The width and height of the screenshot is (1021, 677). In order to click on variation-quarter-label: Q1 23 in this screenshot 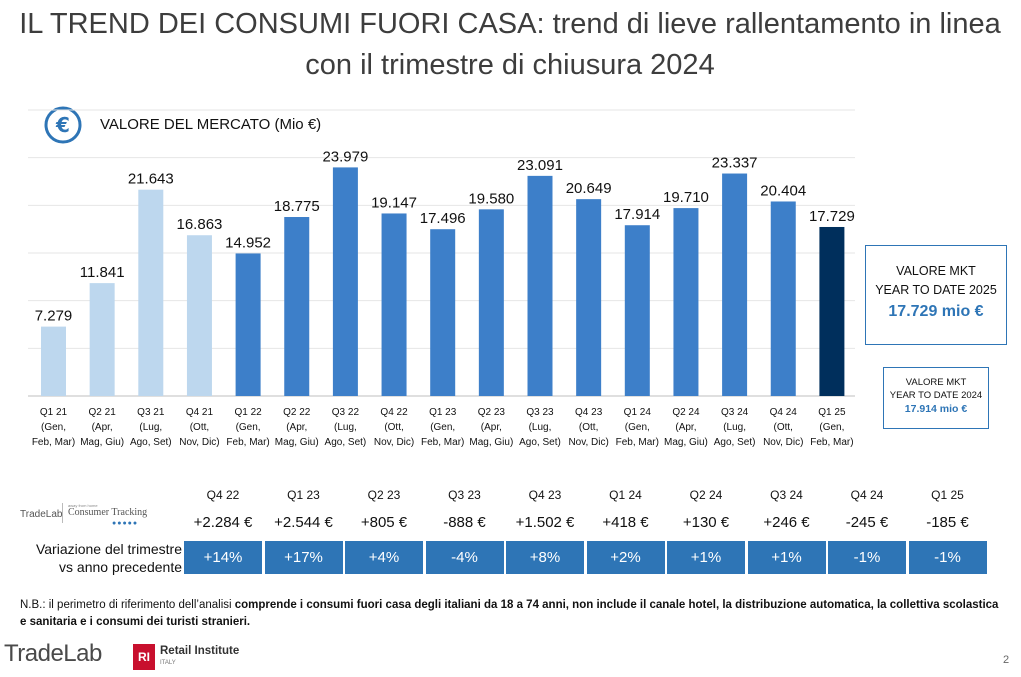, I will do `click(303, 495)`.